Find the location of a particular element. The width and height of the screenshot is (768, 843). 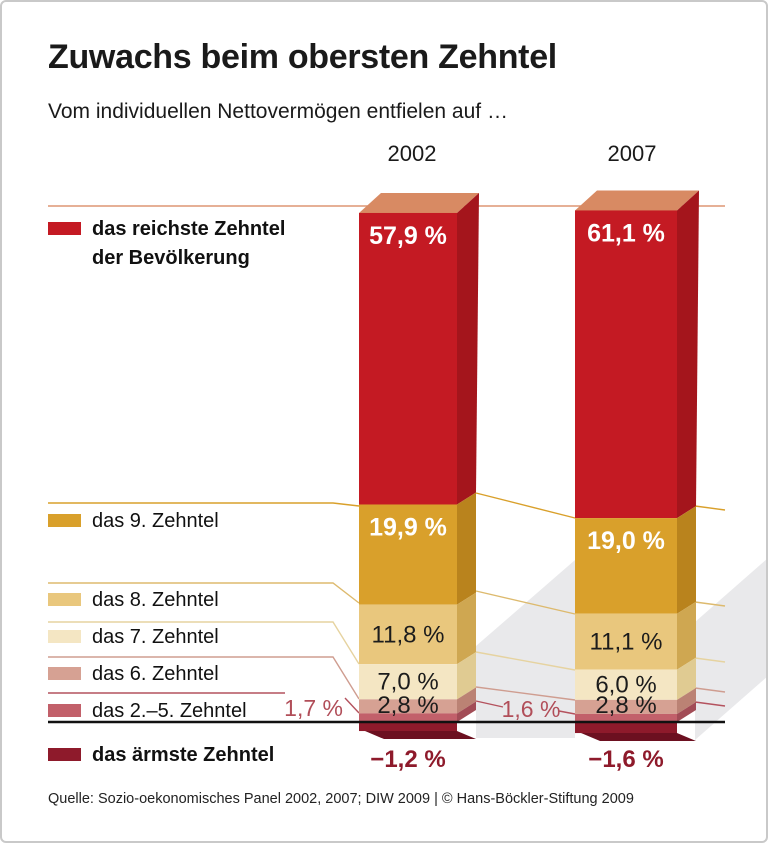

bar-2002-seg-3-front is located at coordinates (408, 682).